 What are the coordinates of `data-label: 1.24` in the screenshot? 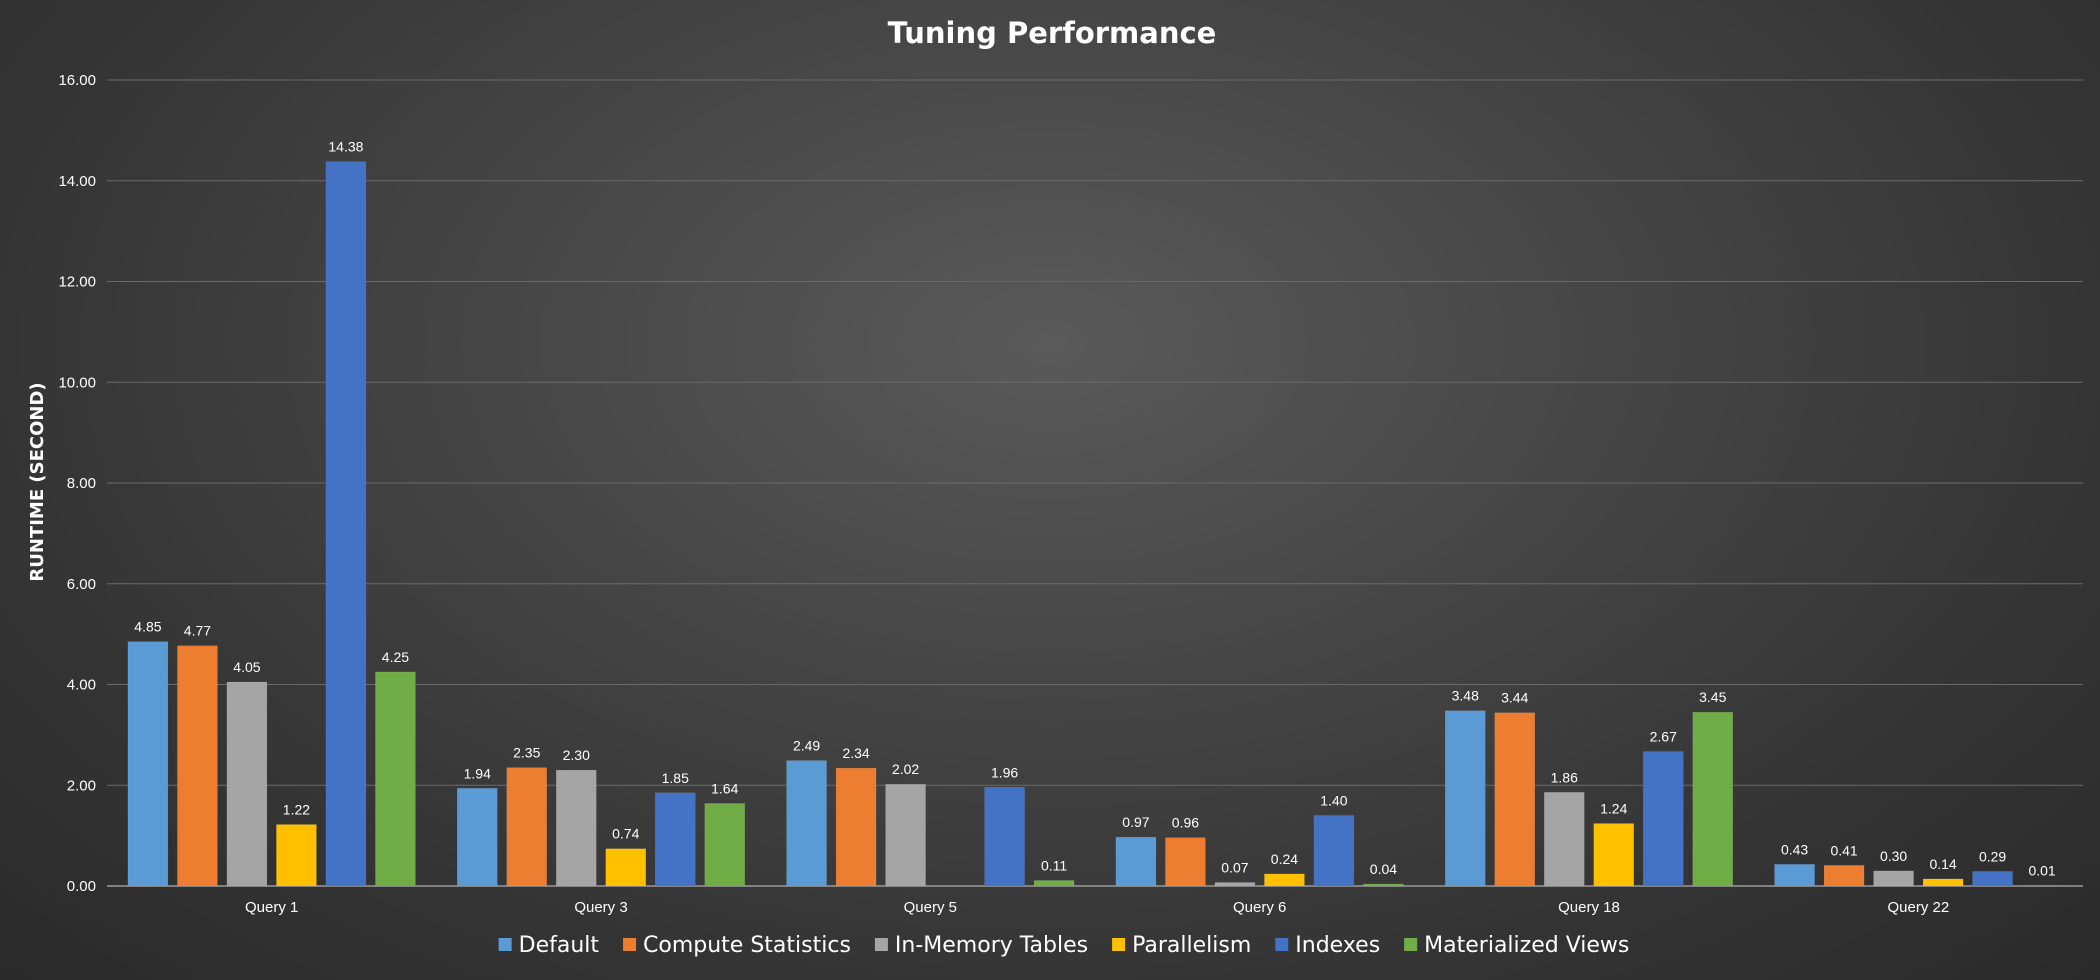 It's located at (1613, 809).